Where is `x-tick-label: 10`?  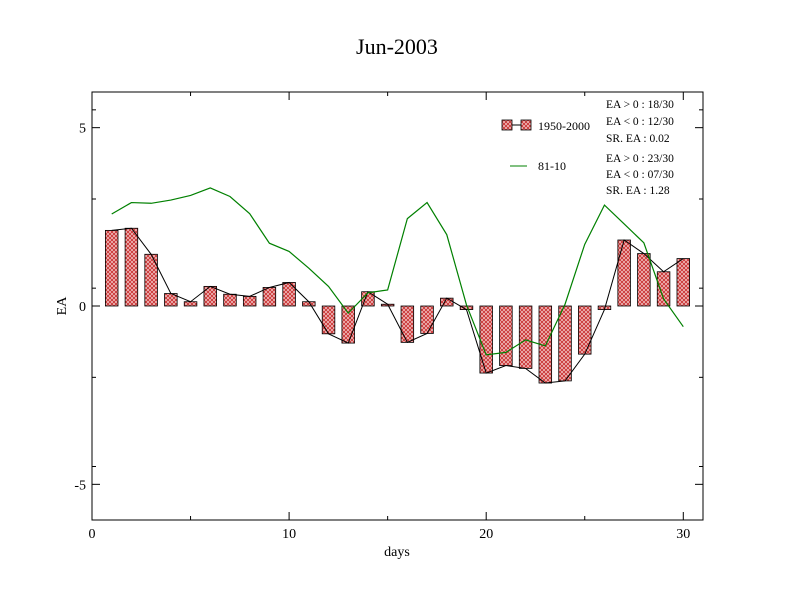
x-tick-label: 10 is located at coordinates (289, 534).